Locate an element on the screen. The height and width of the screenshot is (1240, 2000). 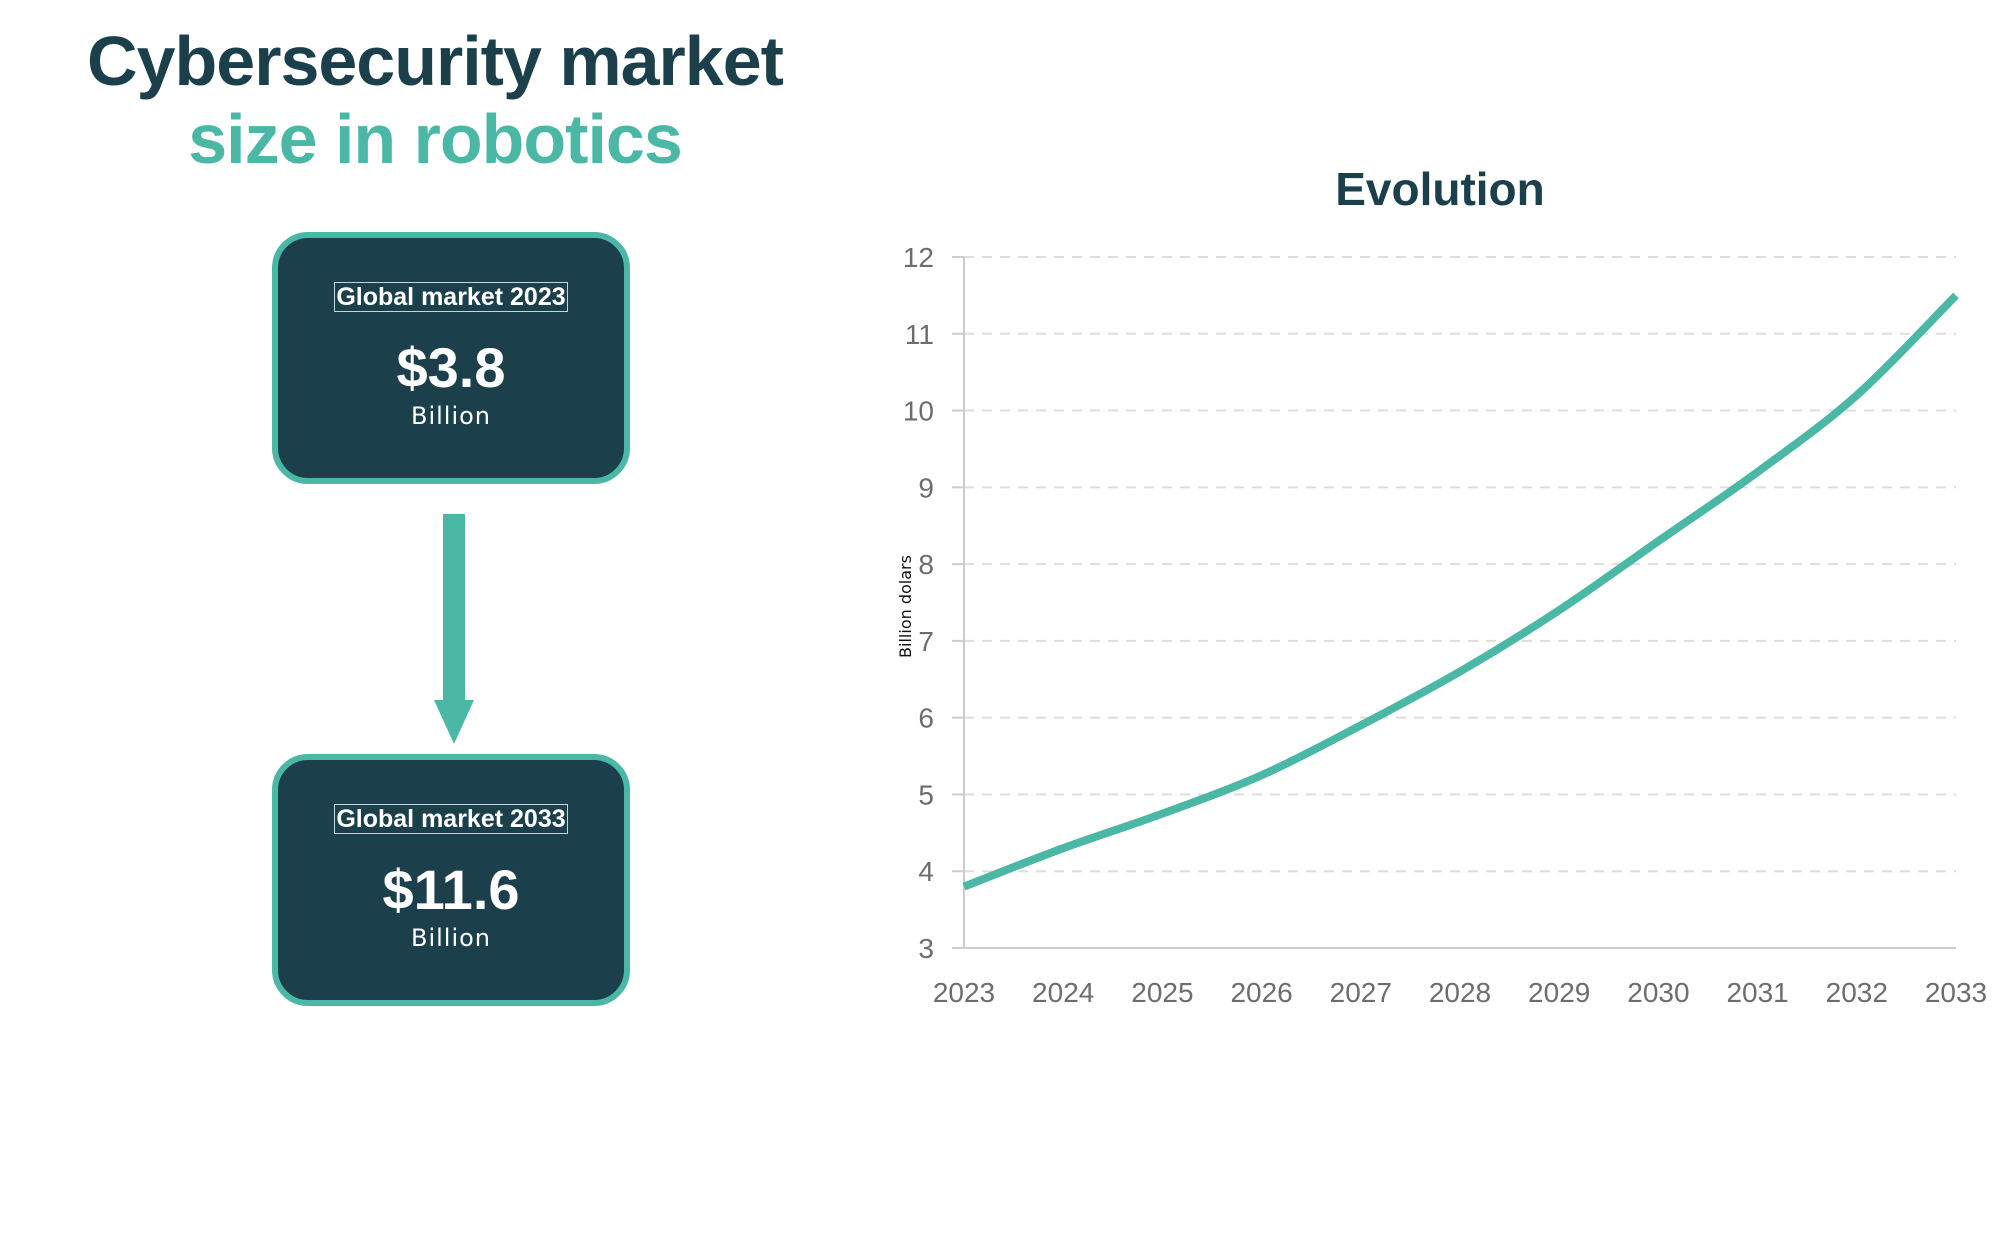
y-tick-label: 9 is located at coordinates (926, 487).